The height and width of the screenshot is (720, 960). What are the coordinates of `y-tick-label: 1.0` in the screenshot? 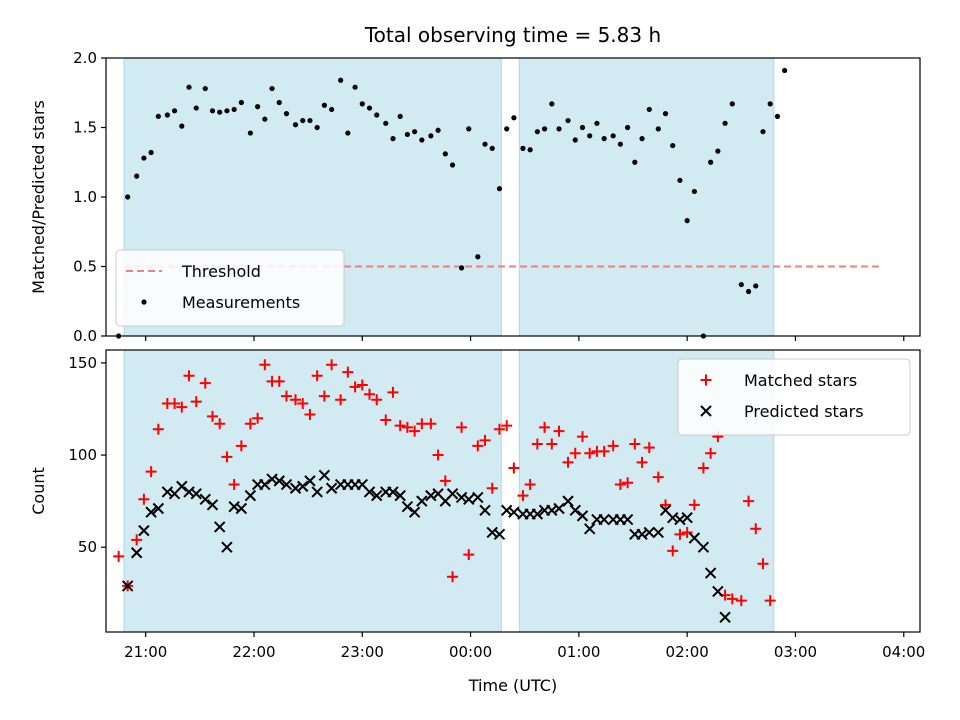 It's located at (85, 197).